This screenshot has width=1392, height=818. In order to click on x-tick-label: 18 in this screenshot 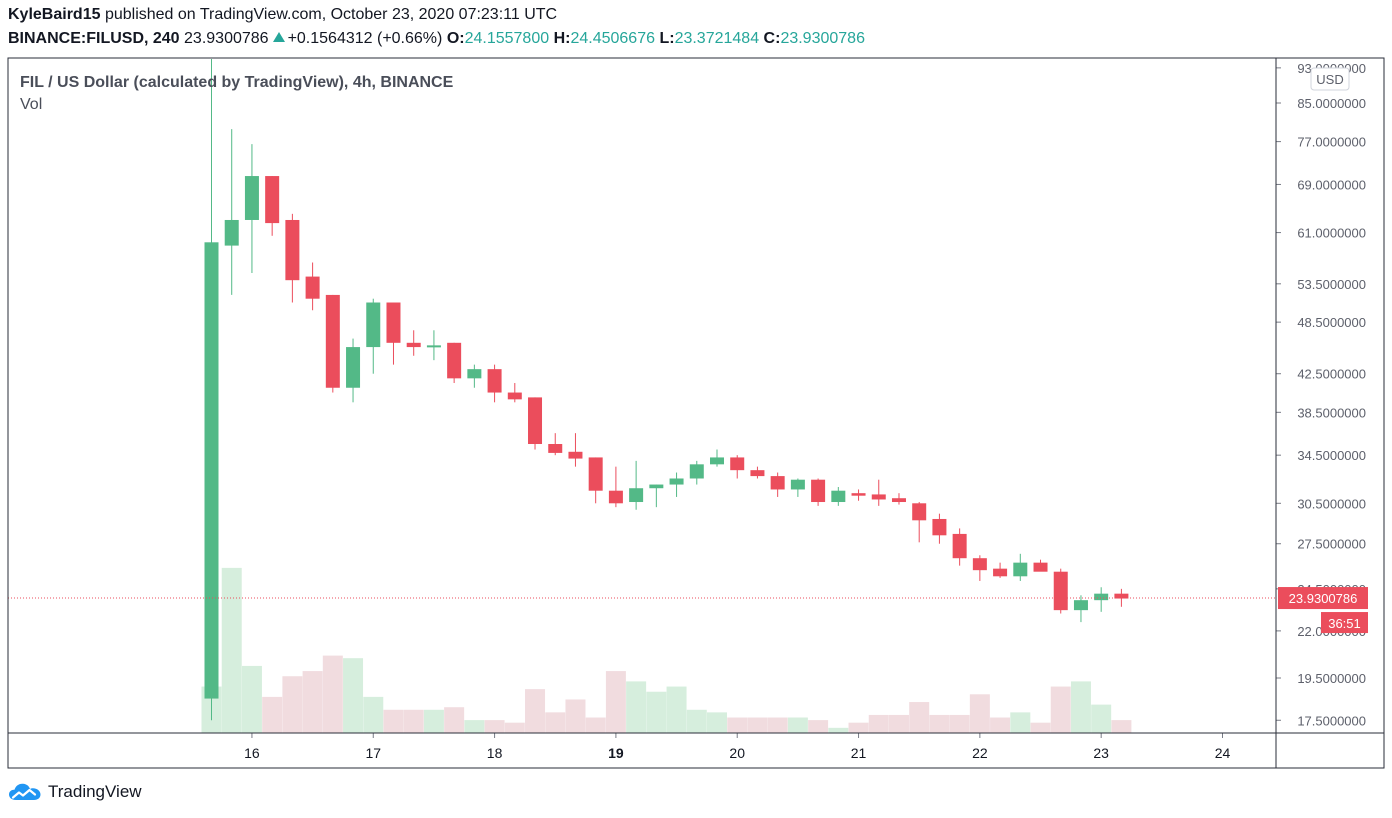, I will do `click(495, 753)`.